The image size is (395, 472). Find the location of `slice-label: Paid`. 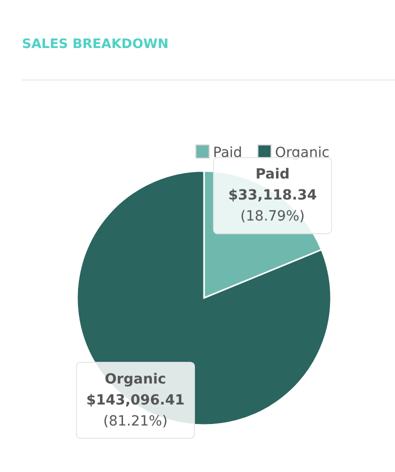

slice-label: Paid is located at coordinates (273, 174).